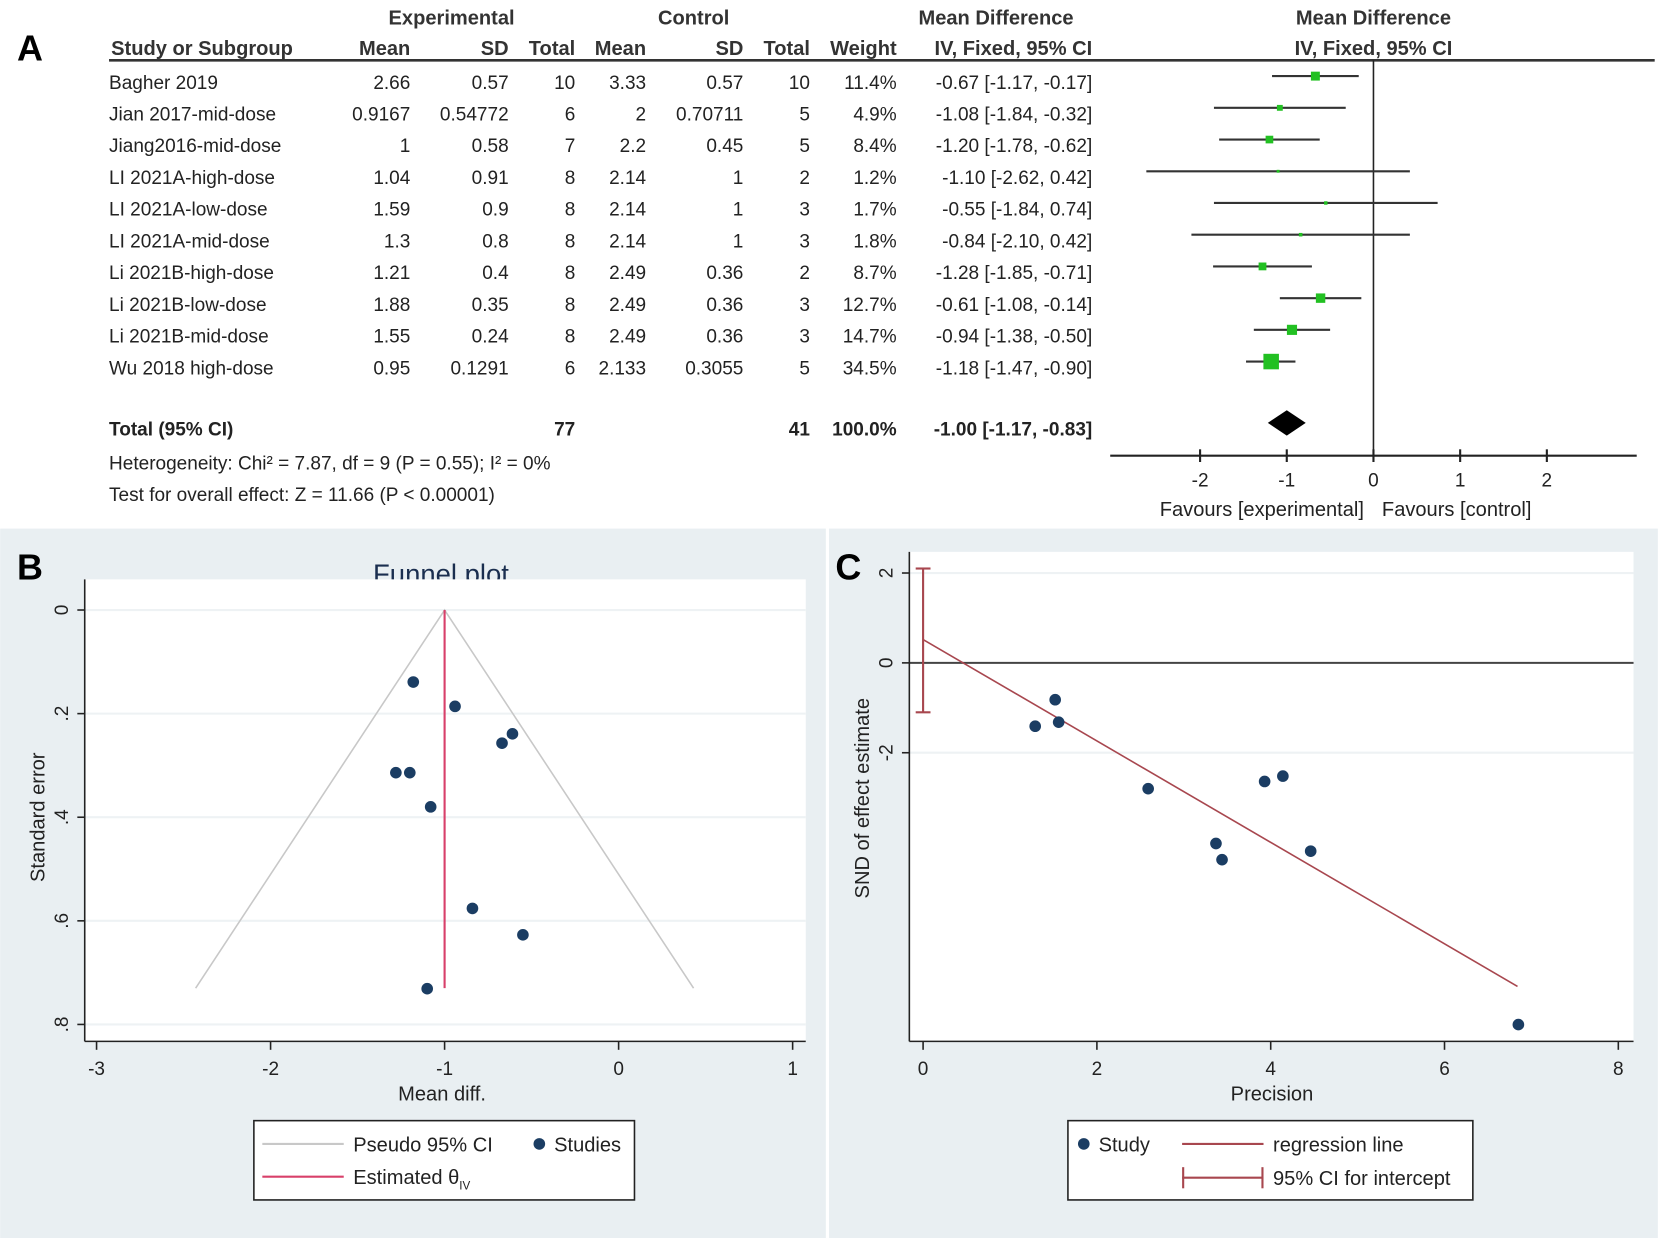  Describe the element at coordinates (391, 305) in the screenshot. I see `cell-e_mean: 1.88` at that location.